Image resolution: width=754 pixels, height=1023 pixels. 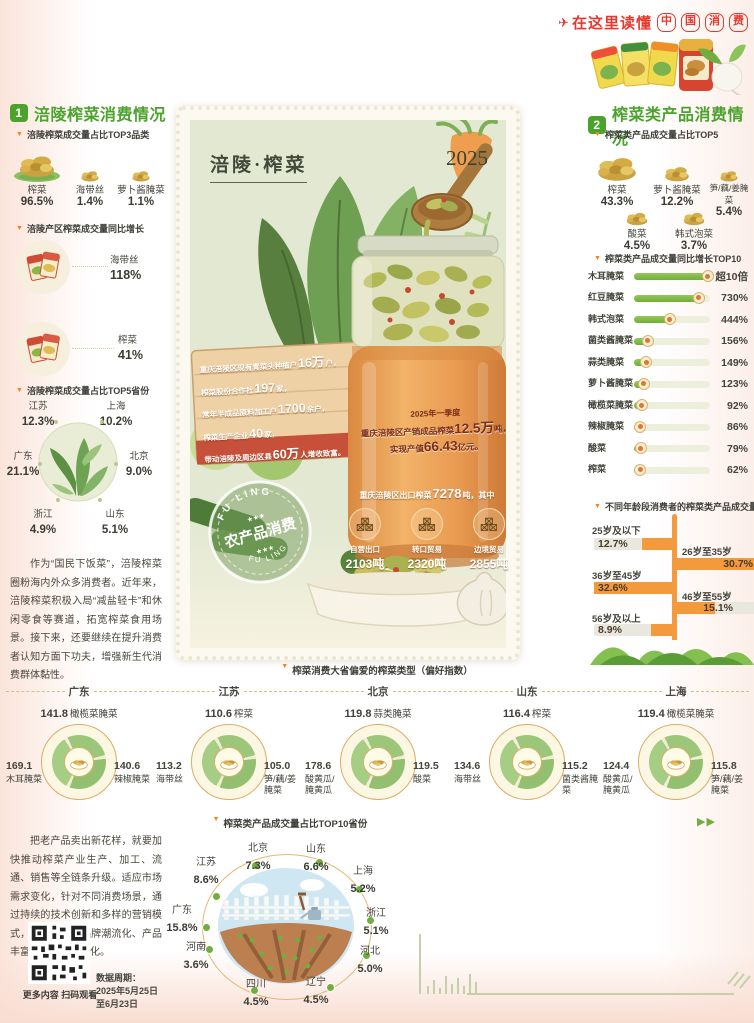 I want to click on top5-item: 榨菜 43.3%, so click(x=617, y=175).